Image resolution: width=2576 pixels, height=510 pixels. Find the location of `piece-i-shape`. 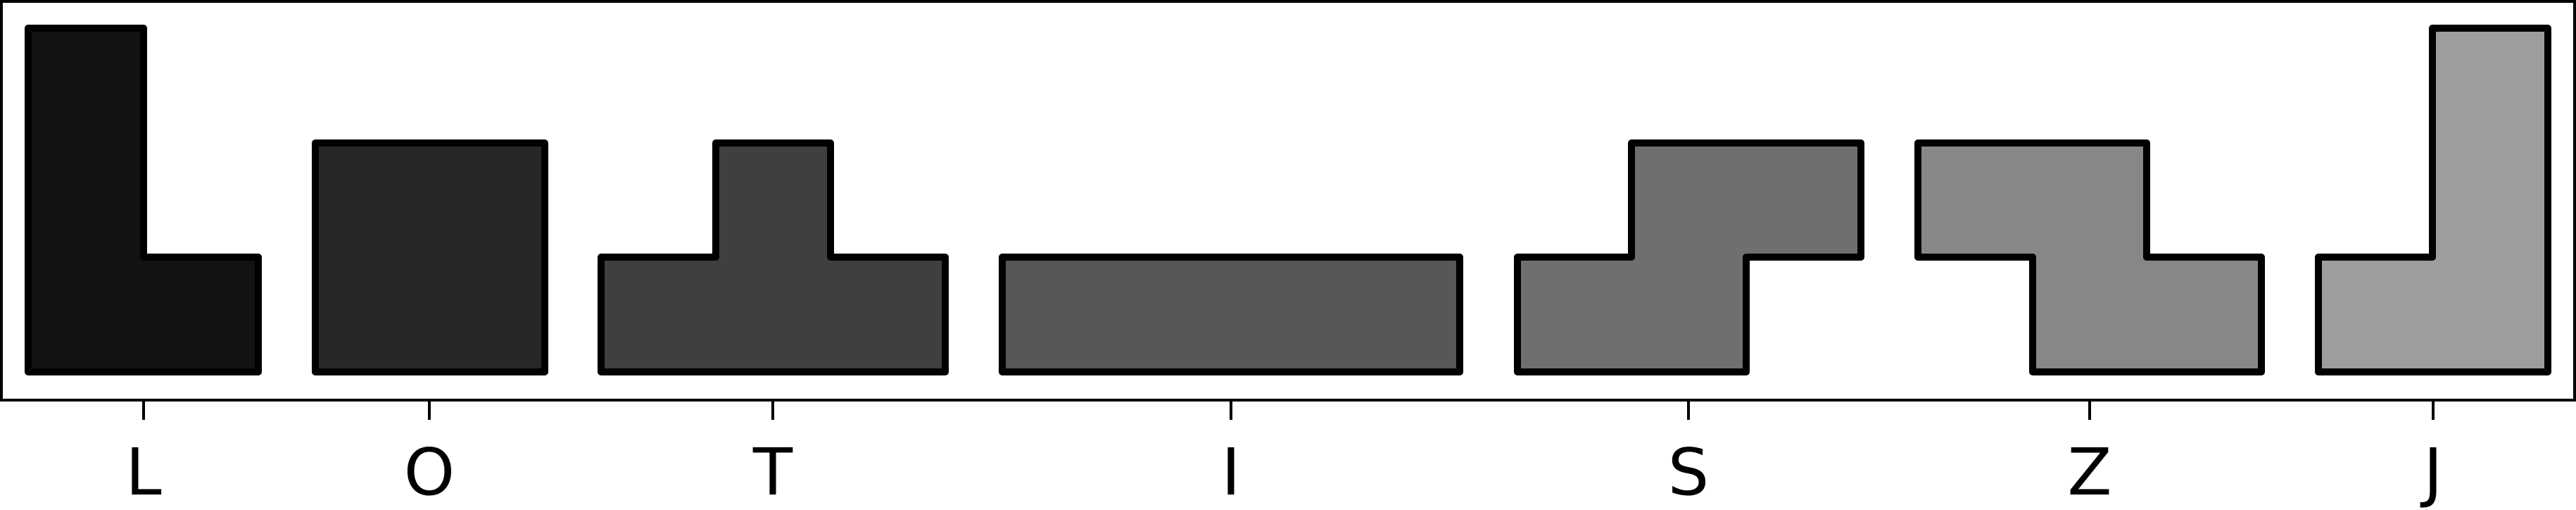

piece-i-shape is located at coordinates (1231, 315).